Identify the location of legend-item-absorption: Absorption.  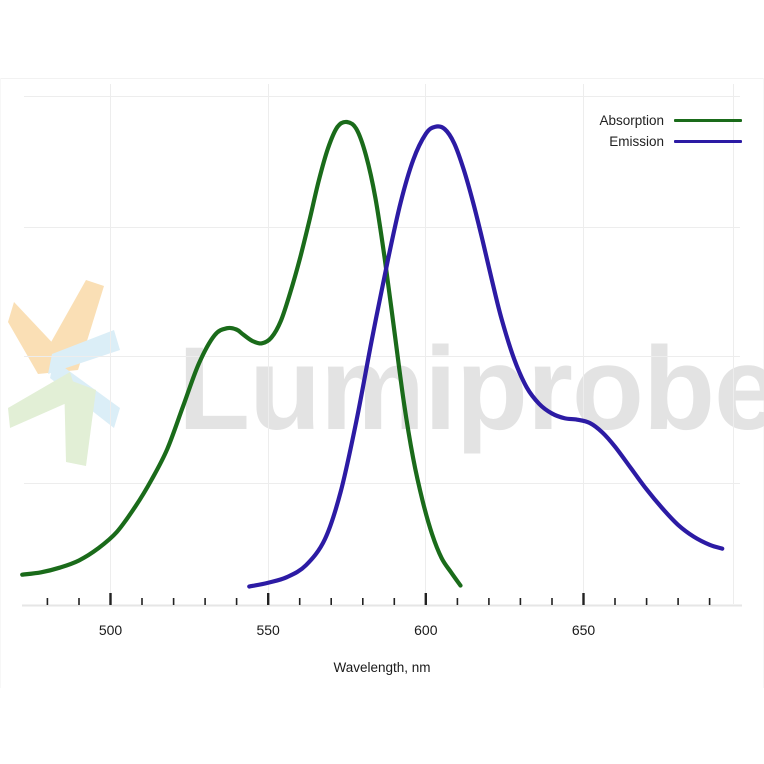
(649, 120).